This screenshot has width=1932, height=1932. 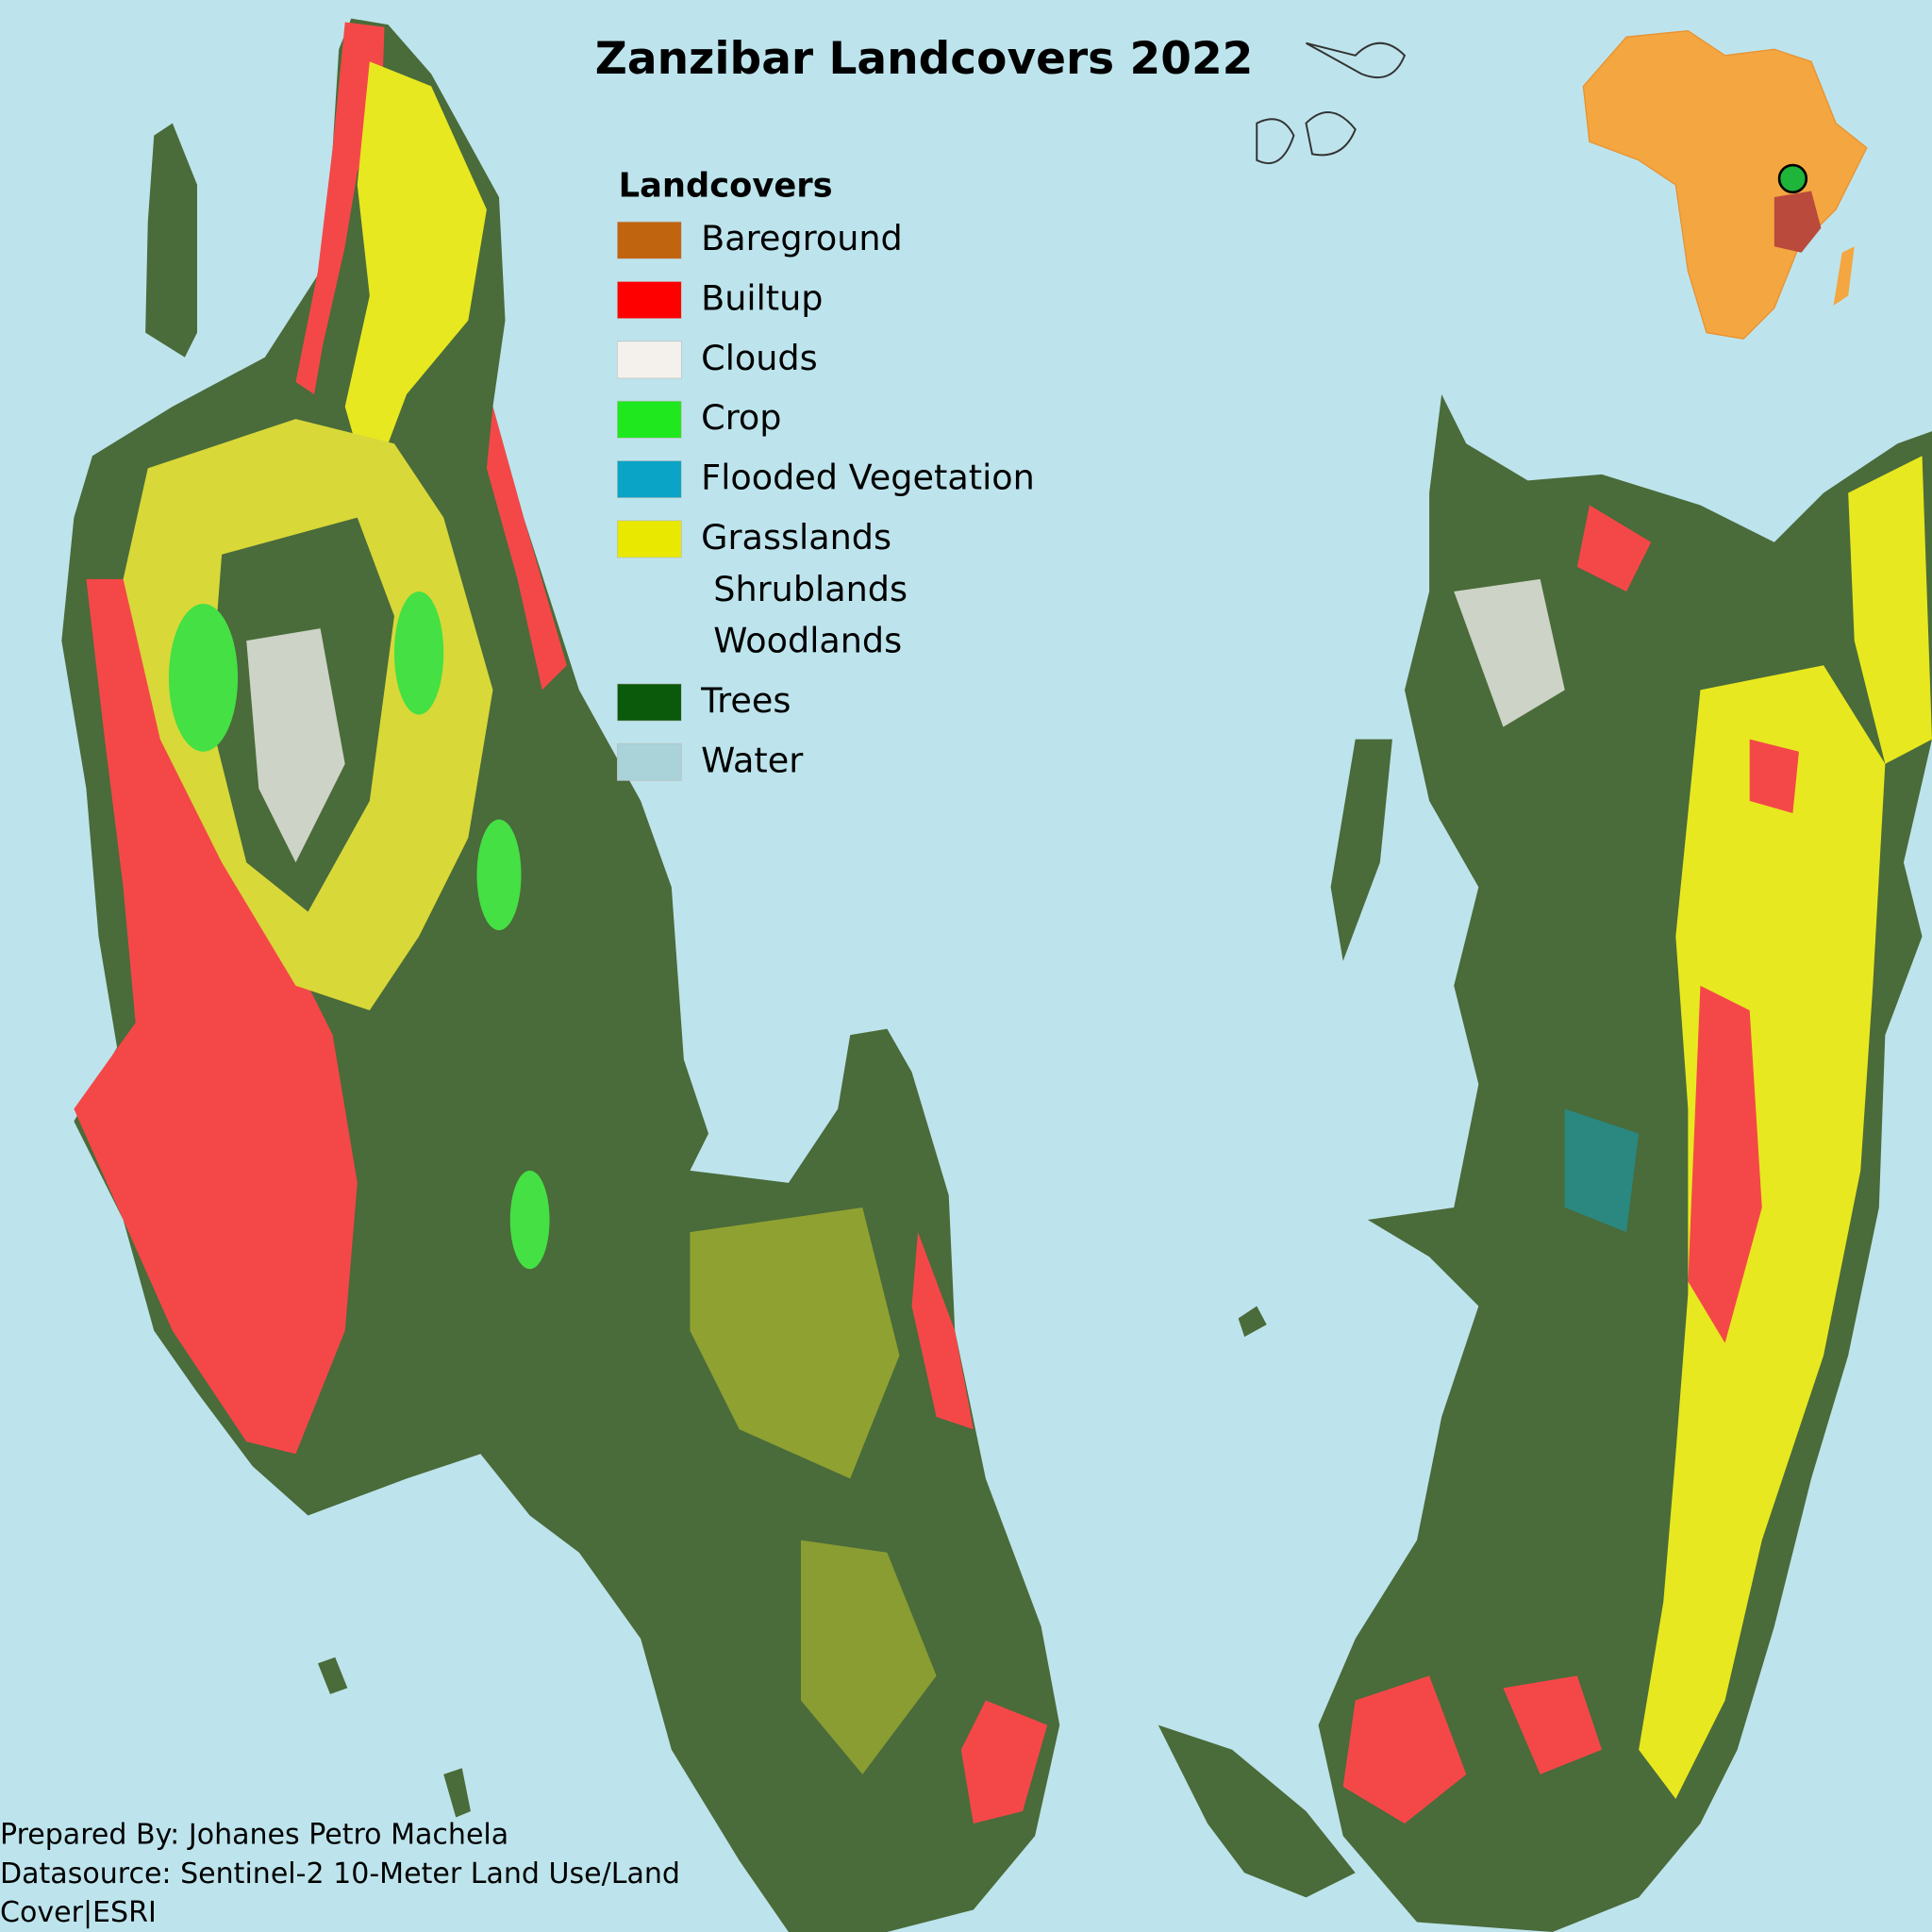 I want to click on legend-title: Landcovers, so click(x=726, y=186).